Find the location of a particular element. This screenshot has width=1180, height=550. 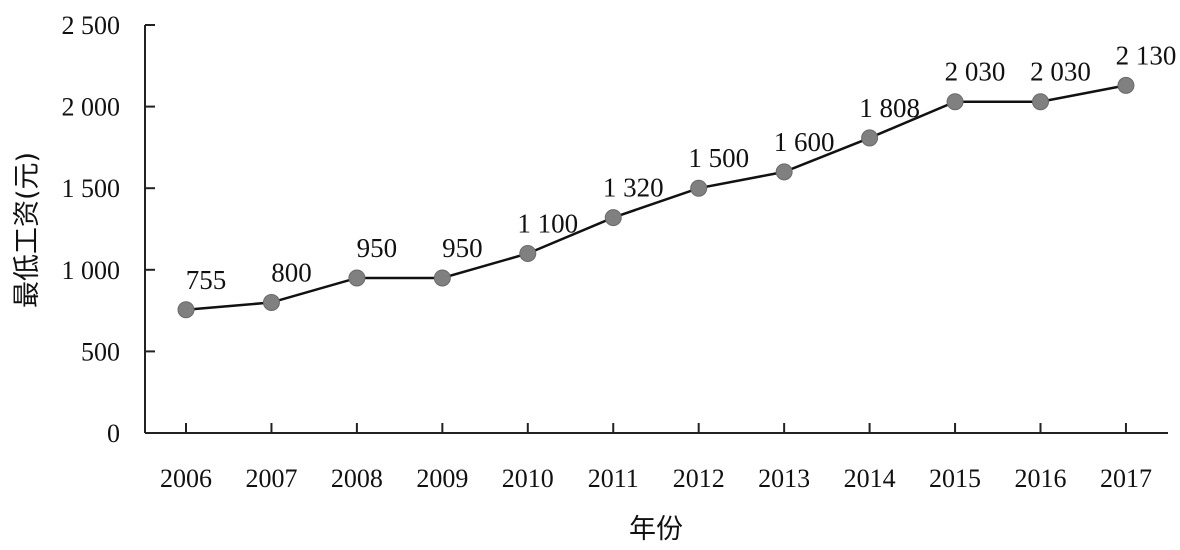

data-label: 1 320 is located at coordinates (633, 188).